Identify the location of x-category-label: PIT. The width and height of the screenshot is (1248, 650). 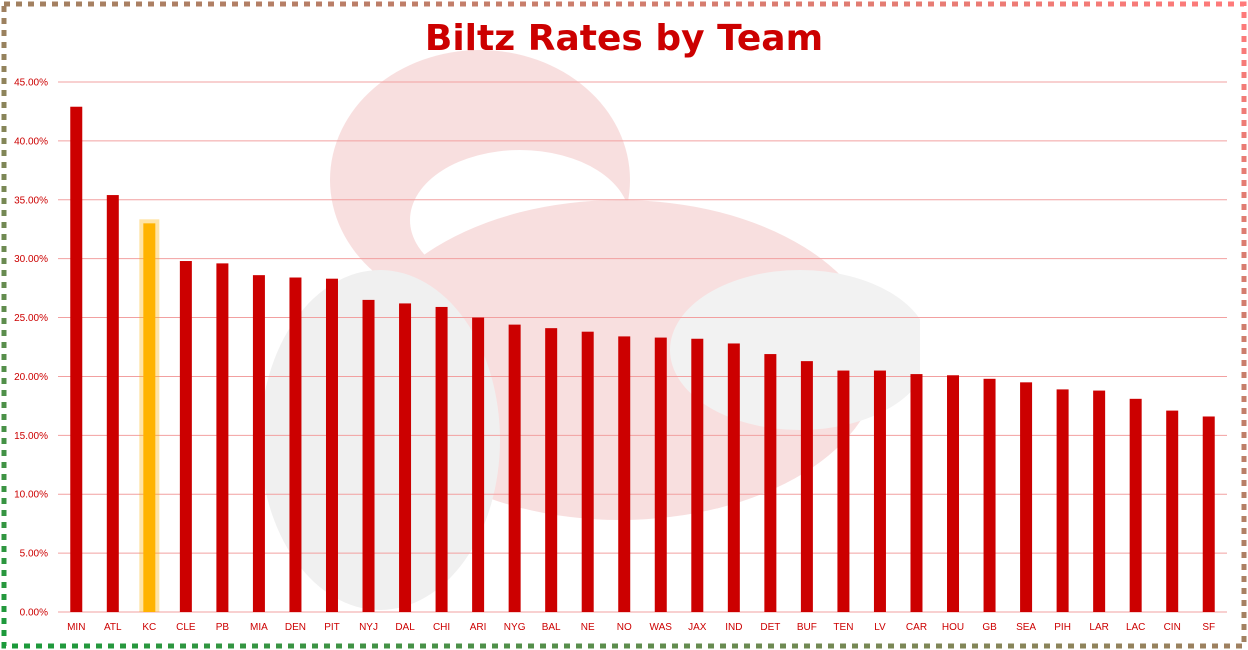
(332, 627).